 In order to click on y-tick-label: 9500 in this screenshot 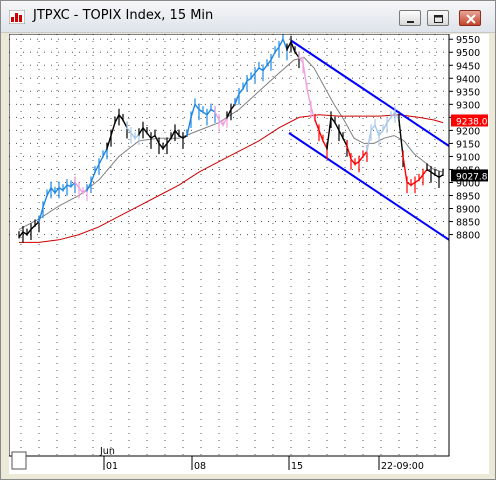, I will do `click(468, 53)`.